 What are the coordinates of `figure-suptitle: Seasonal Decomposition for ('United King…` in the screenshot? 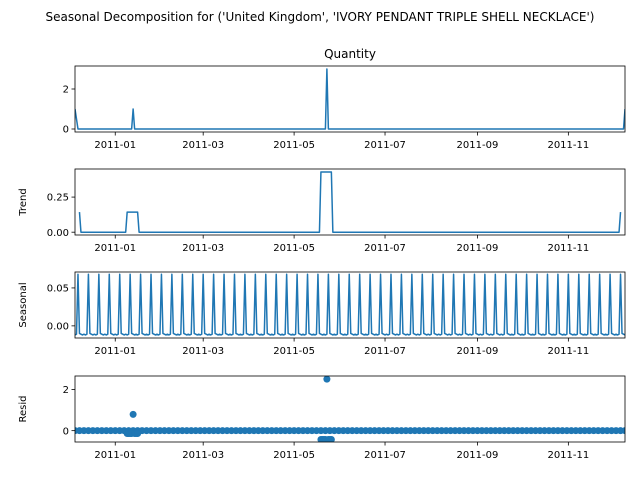 It's located at (320, 17).